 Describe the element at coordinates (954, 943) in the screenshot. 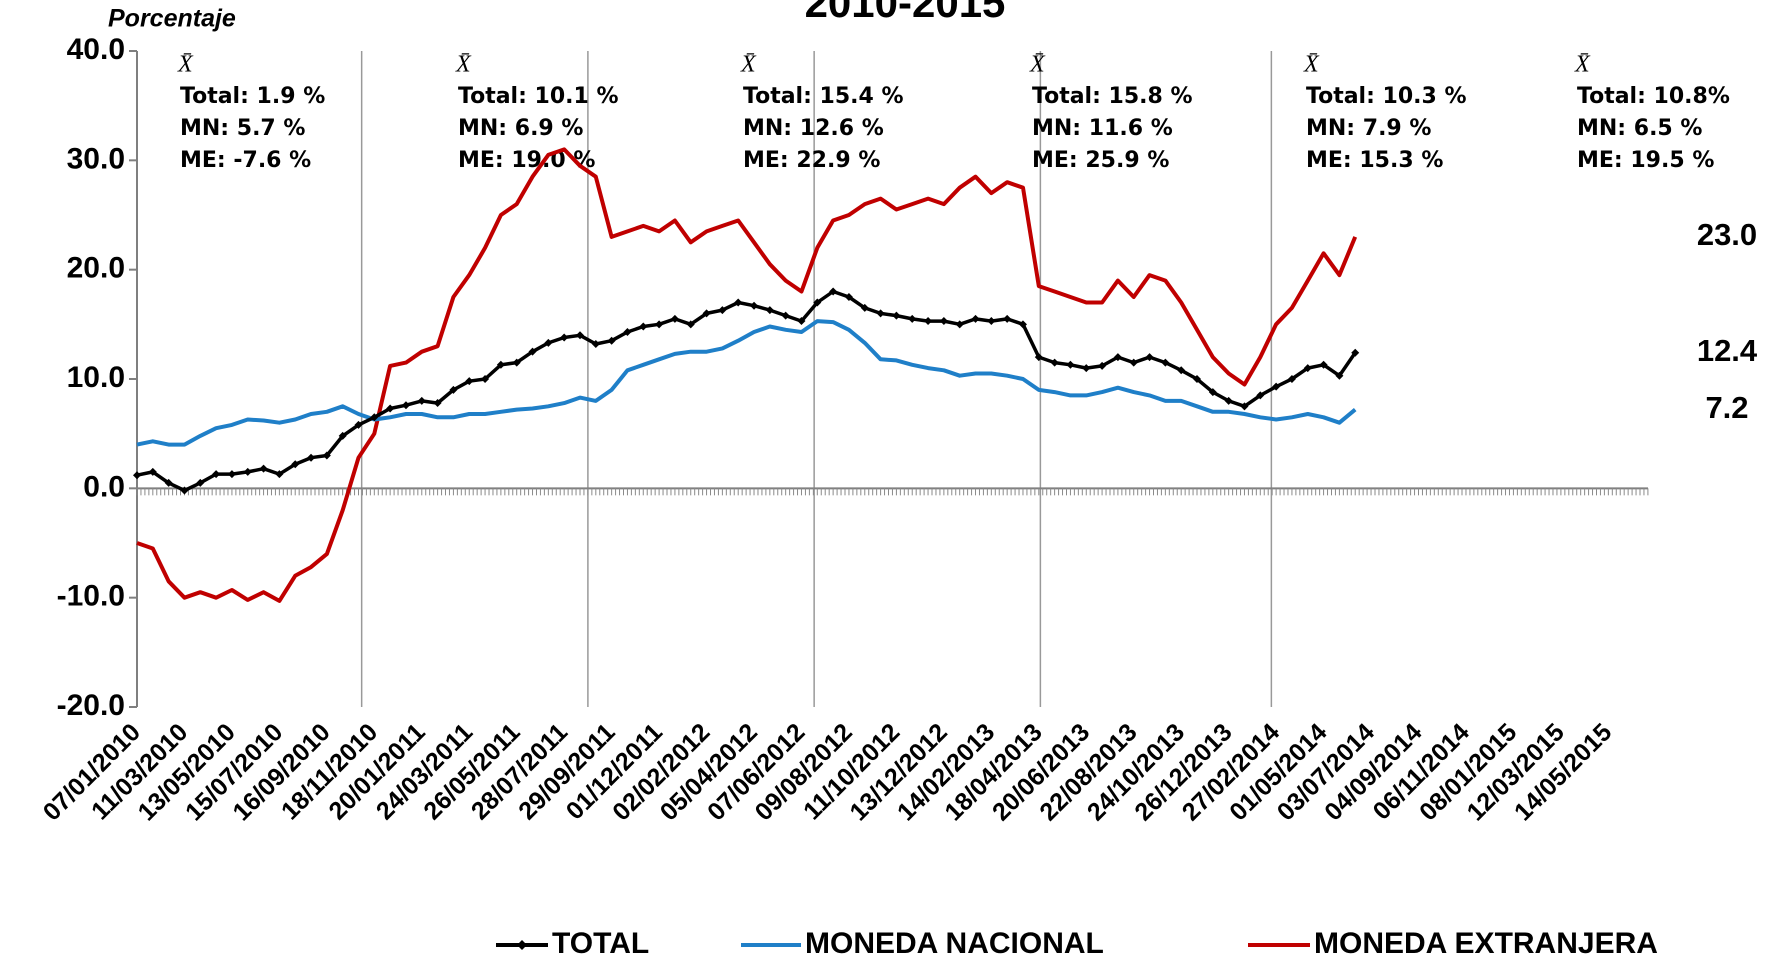

I see `legend-label: MONEDA NACIONAL` at that location.